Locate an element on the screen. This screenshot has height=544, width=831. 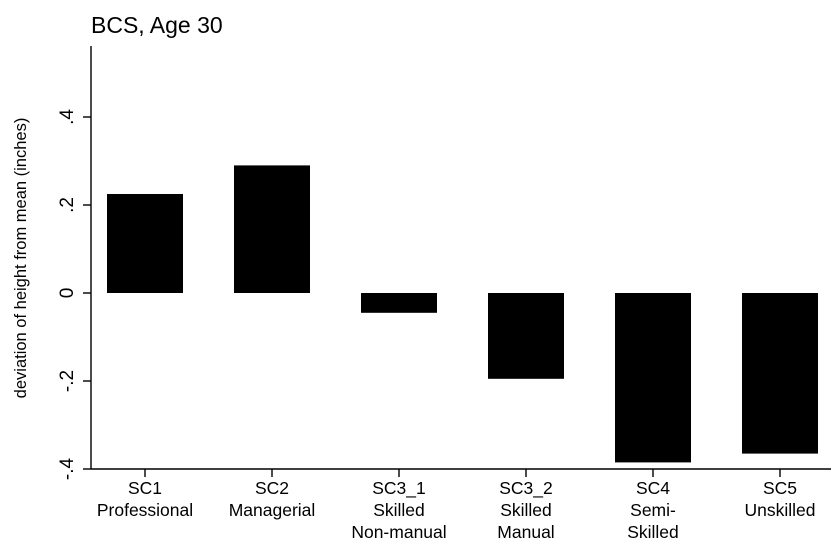
y-tick-label: .4 is located at coordinates (67, 117).